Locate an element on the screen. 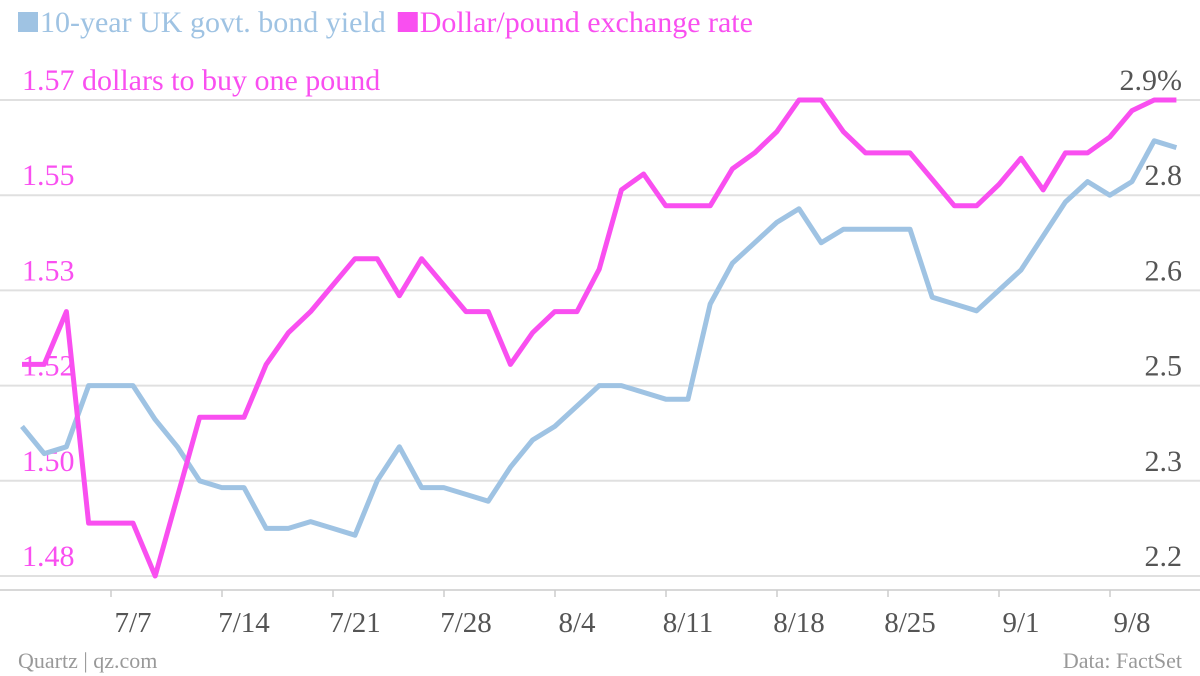 Image resolution: width=1200 pixels, height=676 pixels. y-tick-label: 1.53 is located at coordinates (48, 270).